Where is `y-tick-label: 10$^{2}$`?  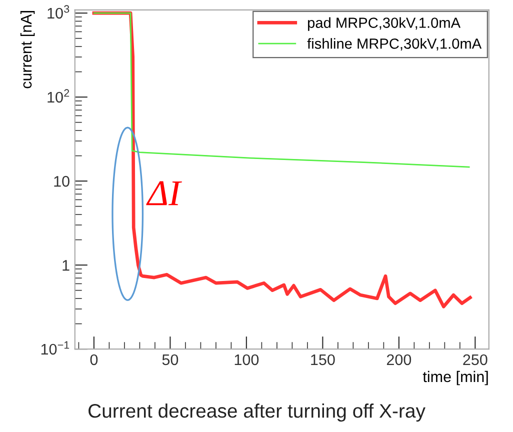
y-tick-label: 10$^{2}$ is located at coordinates (59, 96).